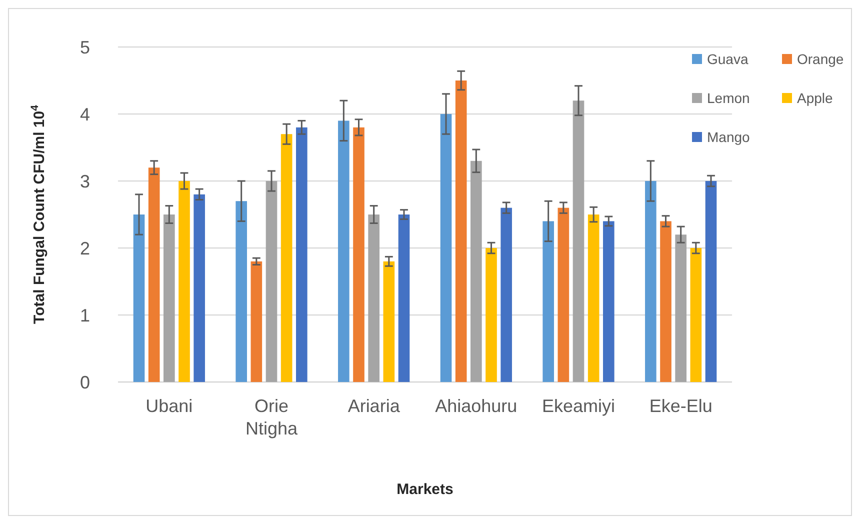  Describe the element at coordinates (425, 489) in the screenshot. I see `x-axis-title: Markets` at that location.